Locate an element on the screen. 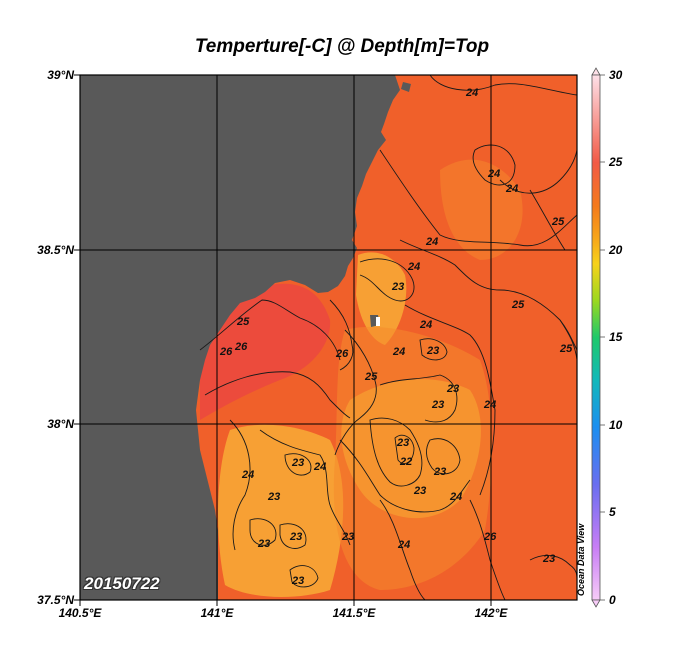 Image resolution: width=684 pixels, height=660 pixels. lat-label-38.5N: 38.5°N is located at coordinates (55, 250).